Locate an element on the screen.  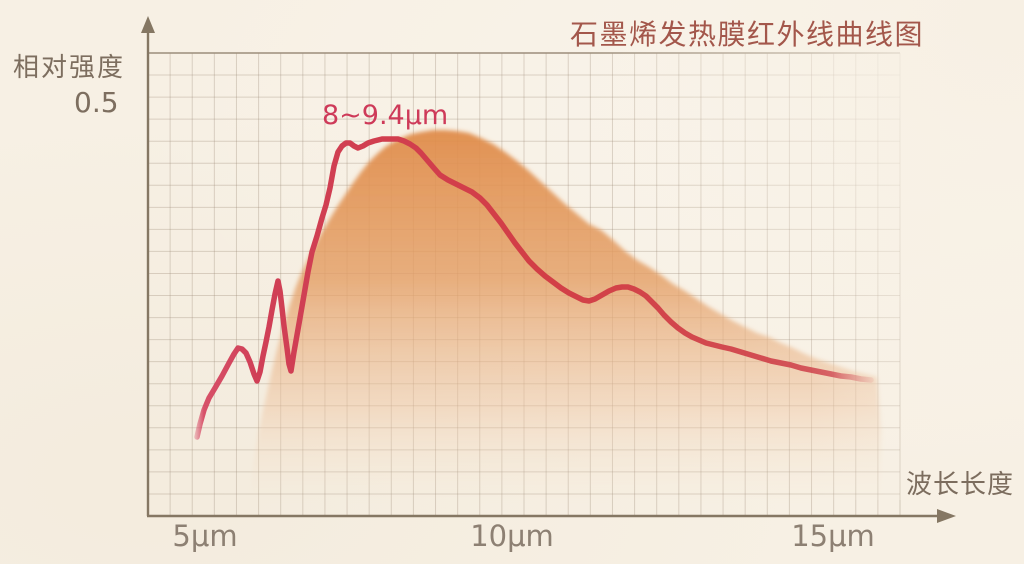
y-axis-label: 相对强度 is located at coordinates (69, 68).